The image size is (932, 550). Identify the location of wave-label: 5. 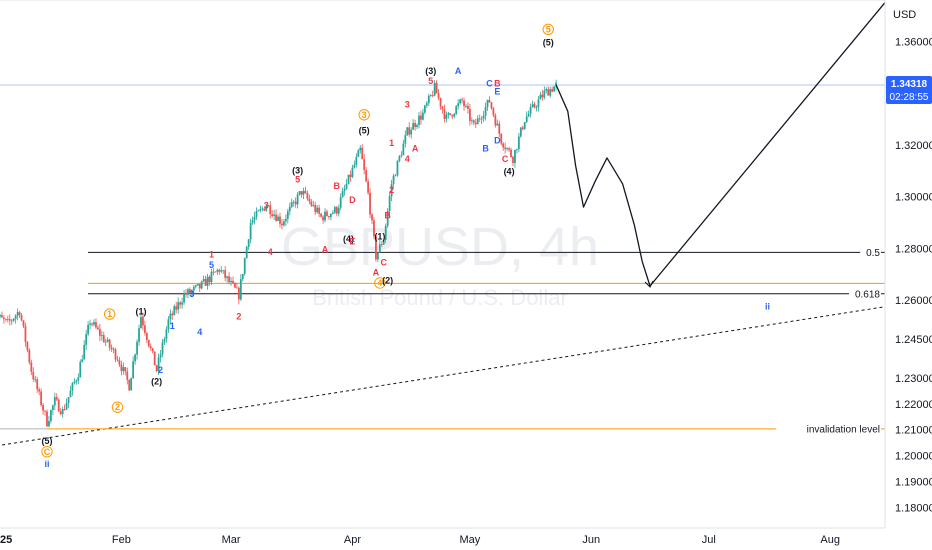
(211, 265).